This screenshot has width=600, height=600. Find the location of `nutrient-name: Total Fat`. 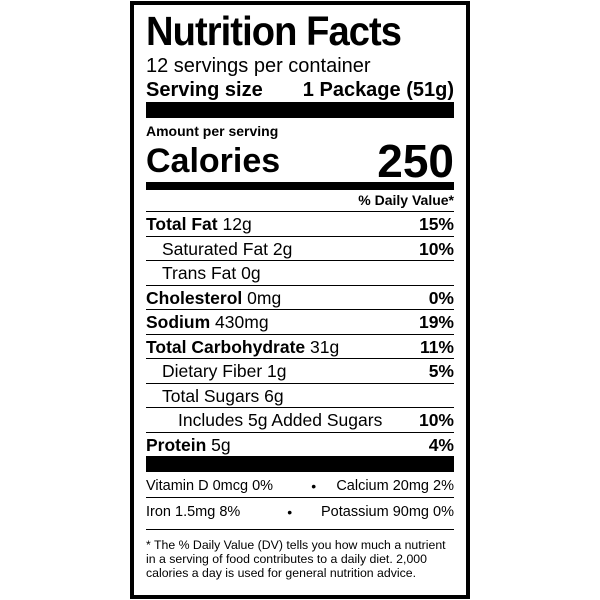

nutrient-name: Total Fat is located at coordinates (182, 224).